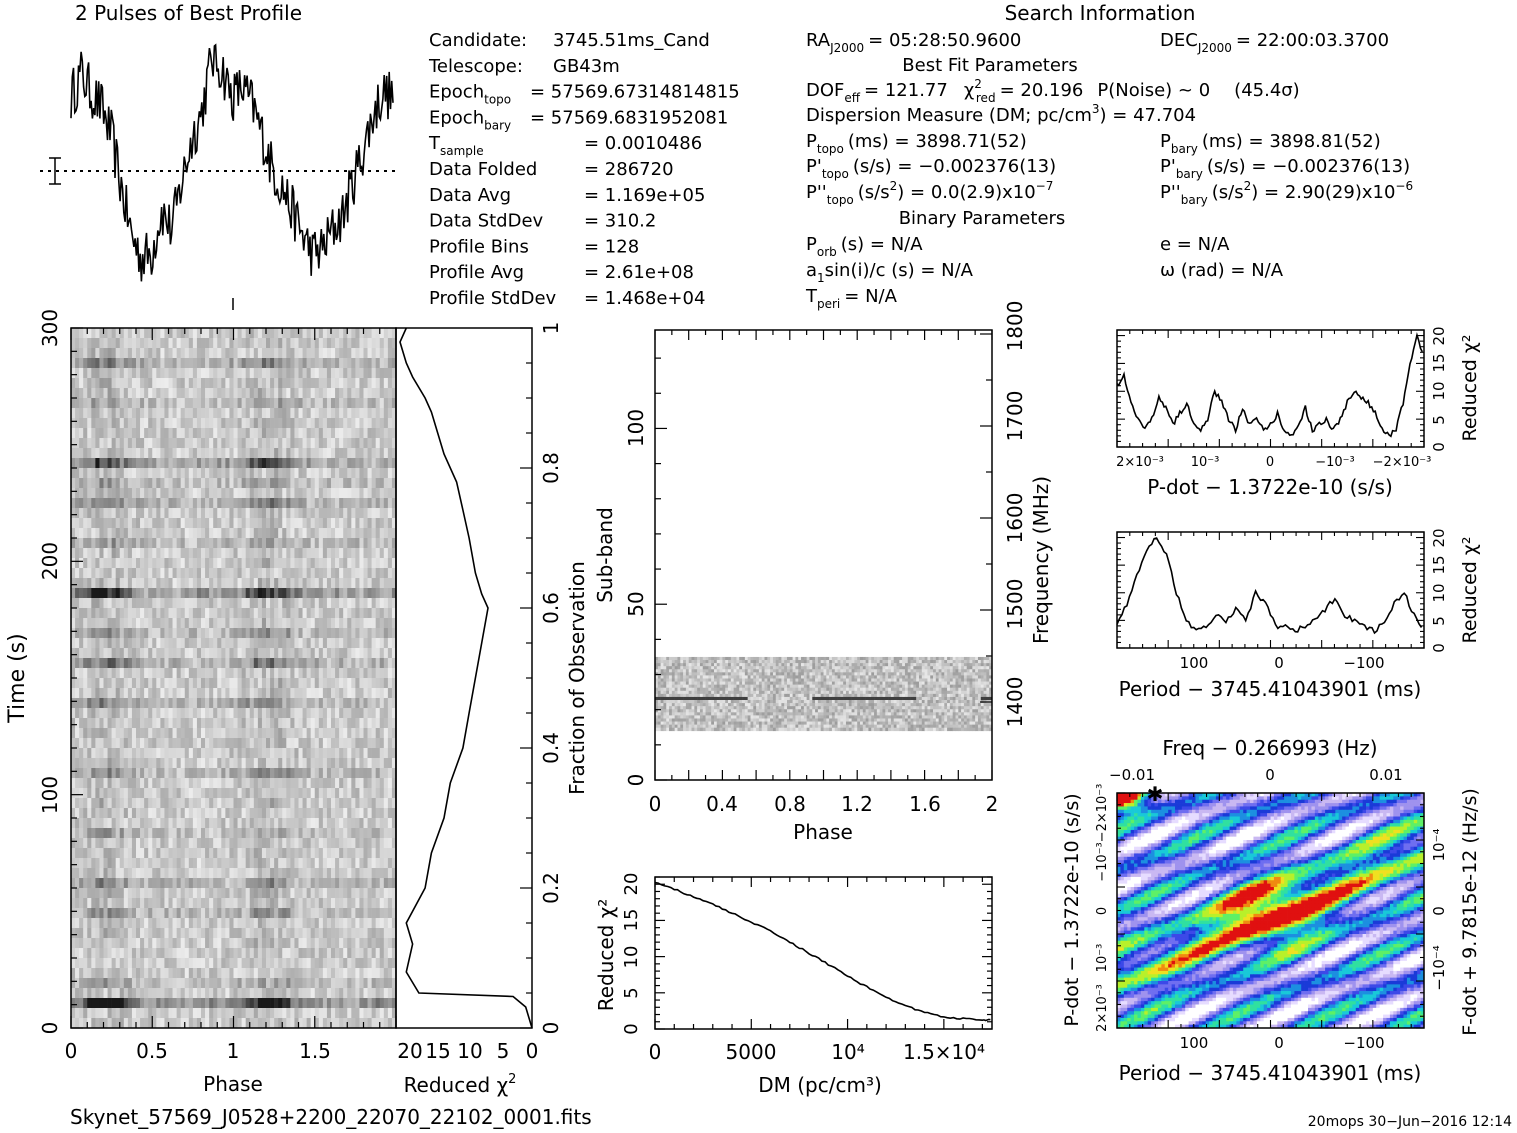 The image size is (1517, 1133). I want to click on fr-ylabel: Fraction of Observation, so click(577, 678).